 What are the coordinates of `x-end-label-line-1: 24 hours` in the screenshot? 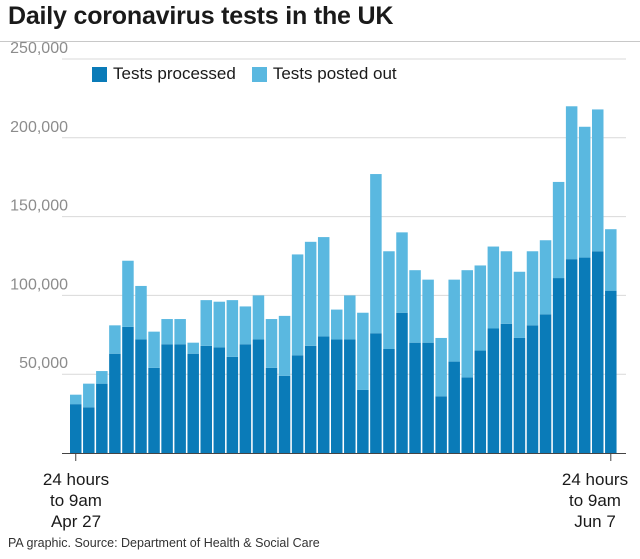 It's located at (595, 479).